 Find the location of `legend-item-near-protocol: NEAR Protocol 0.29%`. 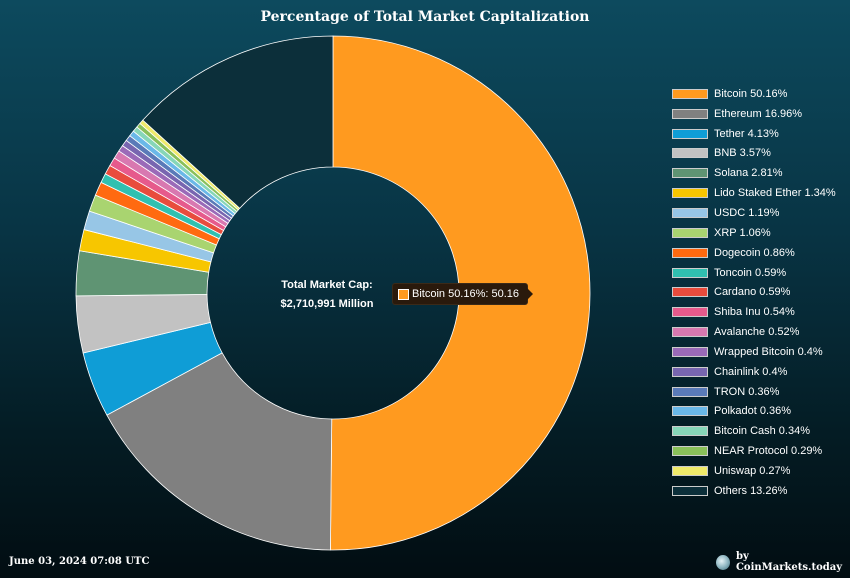

legend-item-near-protocol: NEAR Protocol 0.29% is located at coordinates (754, 451).